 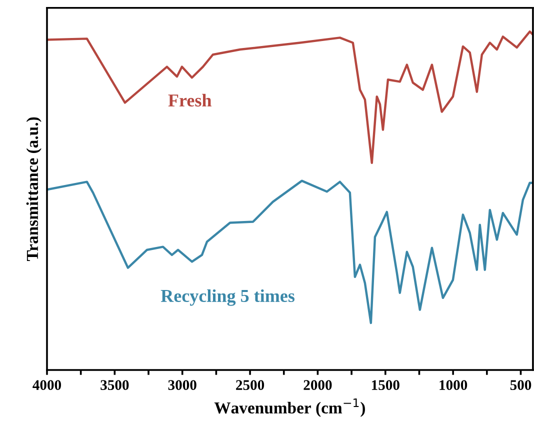 I want to click on x-tick-label: 1000, so click(x=454, y=385).